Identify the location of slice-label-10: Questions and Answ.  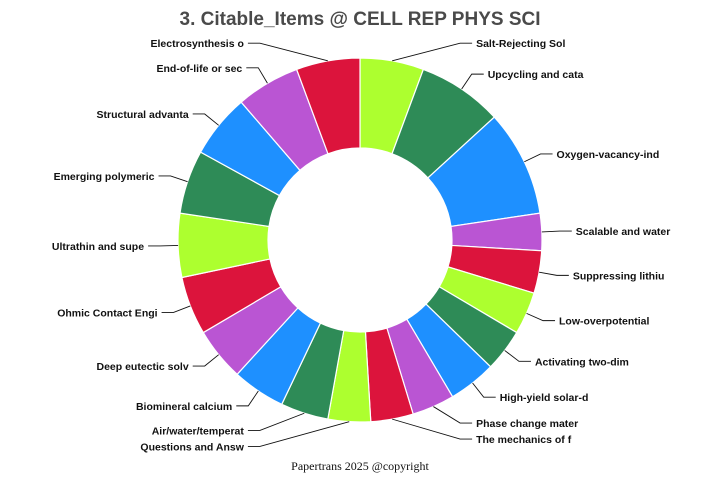
(192, 447).